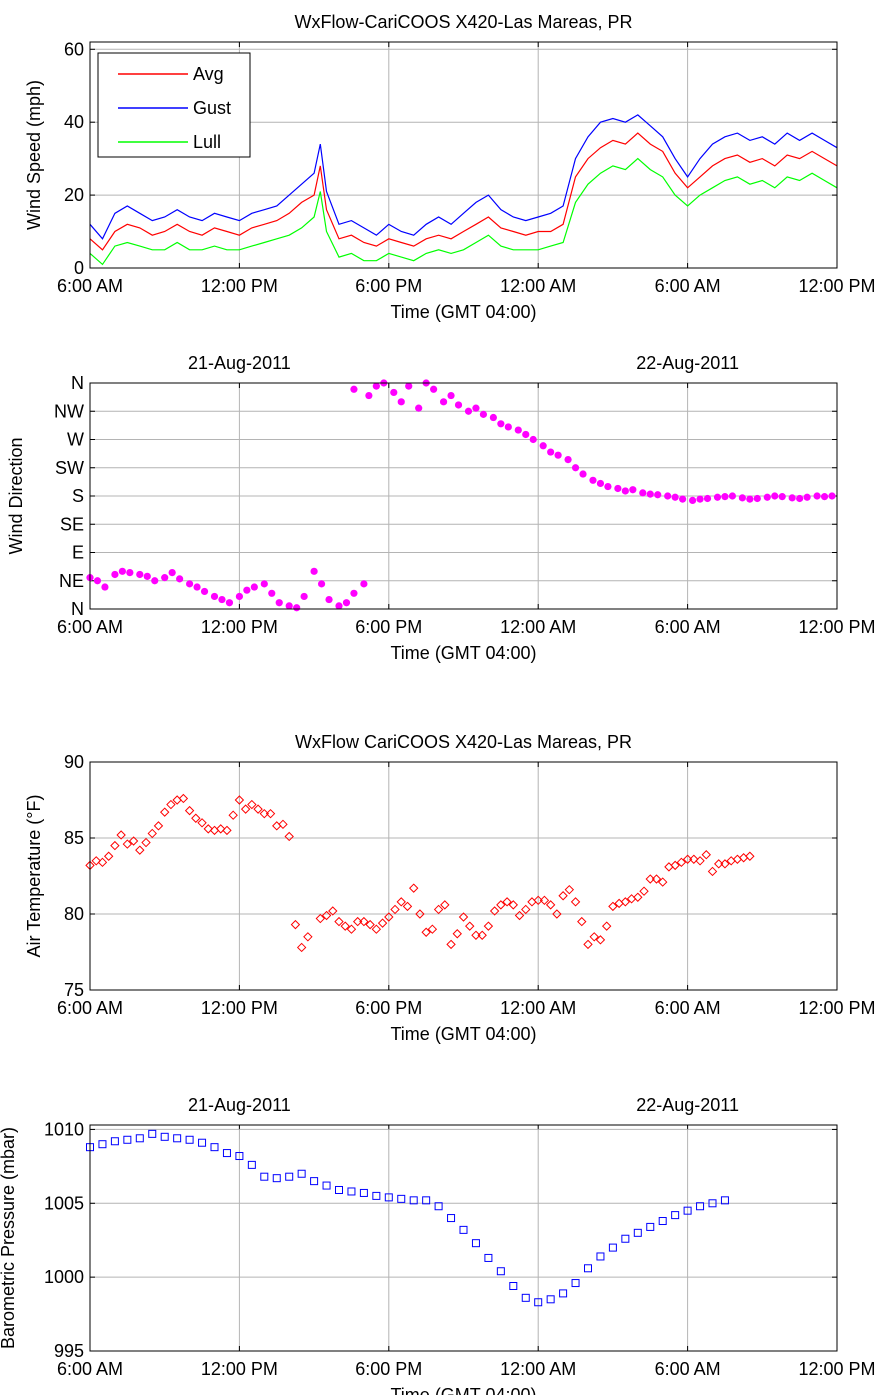 This screenshot has width=888, height=1395. I want to click on axes-box, so click(463, 155).